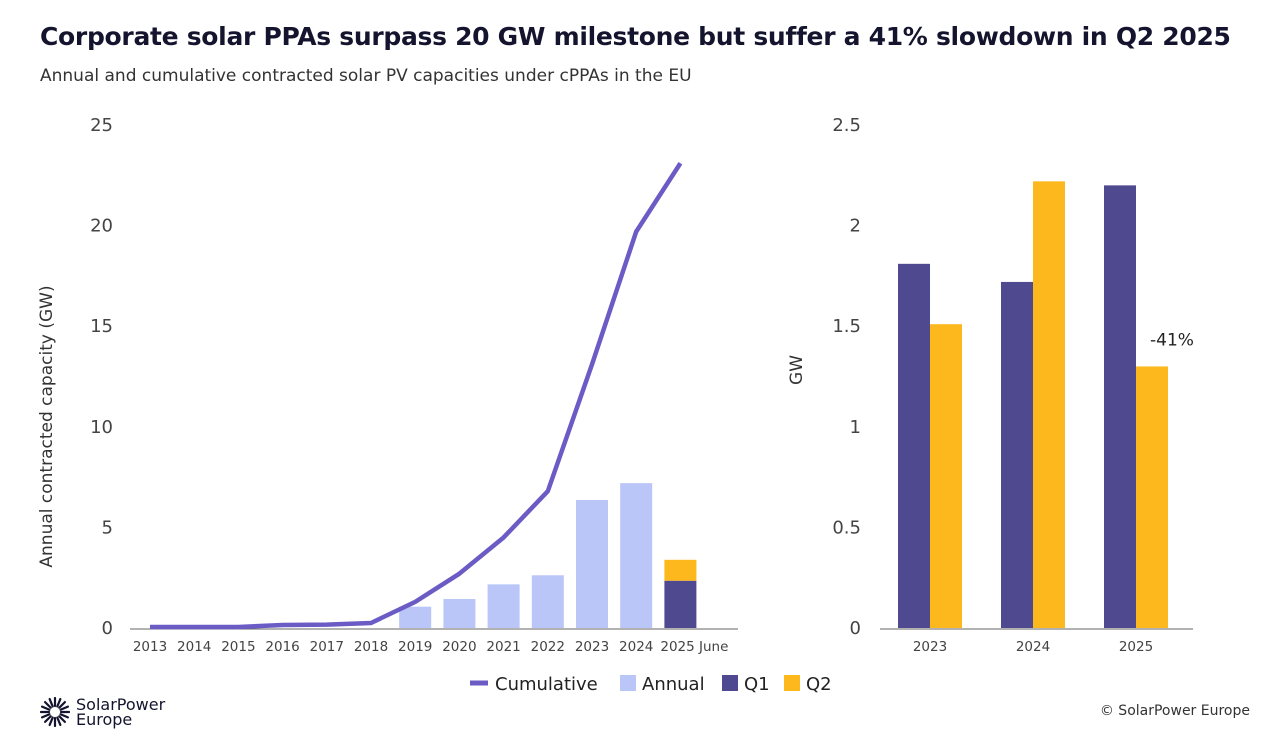 Image resolution: width=1280 pixels, height=747 pixels. I want to click on y-tick-label: 2, so click(855, 226).